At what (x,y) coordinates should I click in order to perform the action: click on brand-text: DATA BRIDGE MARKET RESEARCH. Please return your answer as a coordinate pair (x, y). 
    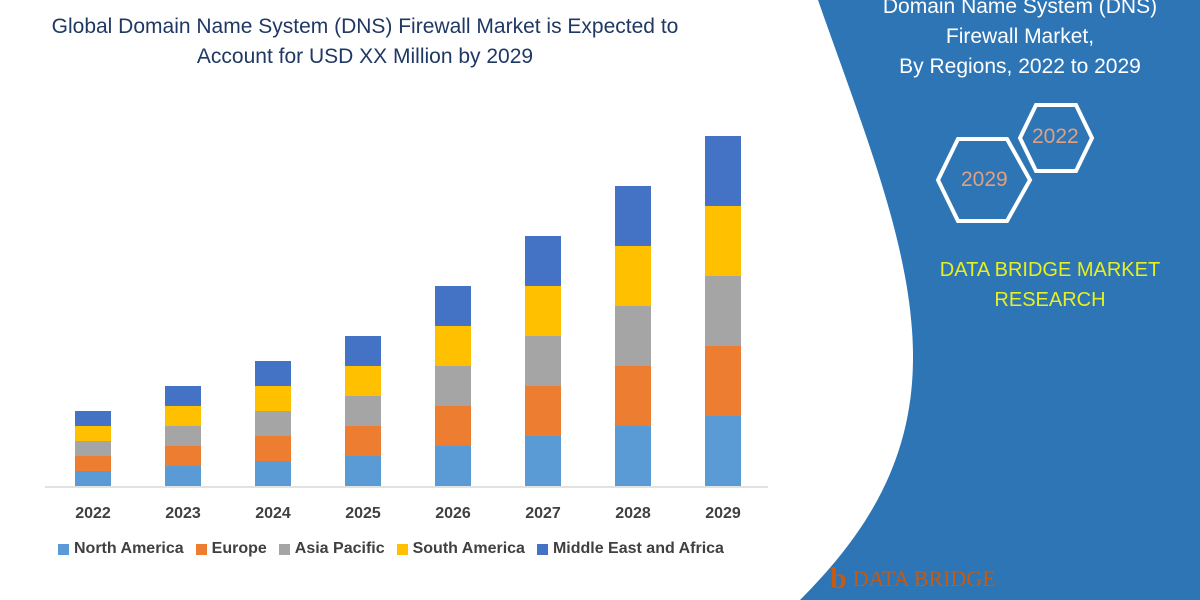
    Looking at the image, I should click on (1050, 285).